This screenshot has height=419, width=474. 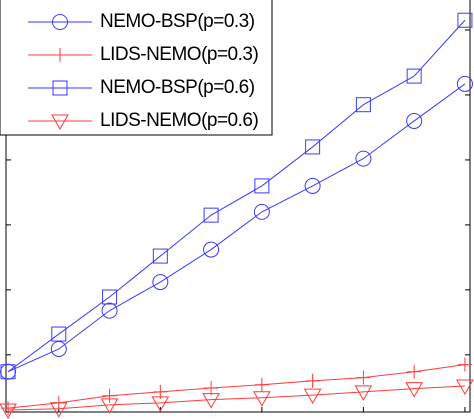 What do you see at coordinates (177, 87) in the screenshot?
I see `legend-label: NEMO-BSP(p=0.6)` at bounding box center [177, 87].